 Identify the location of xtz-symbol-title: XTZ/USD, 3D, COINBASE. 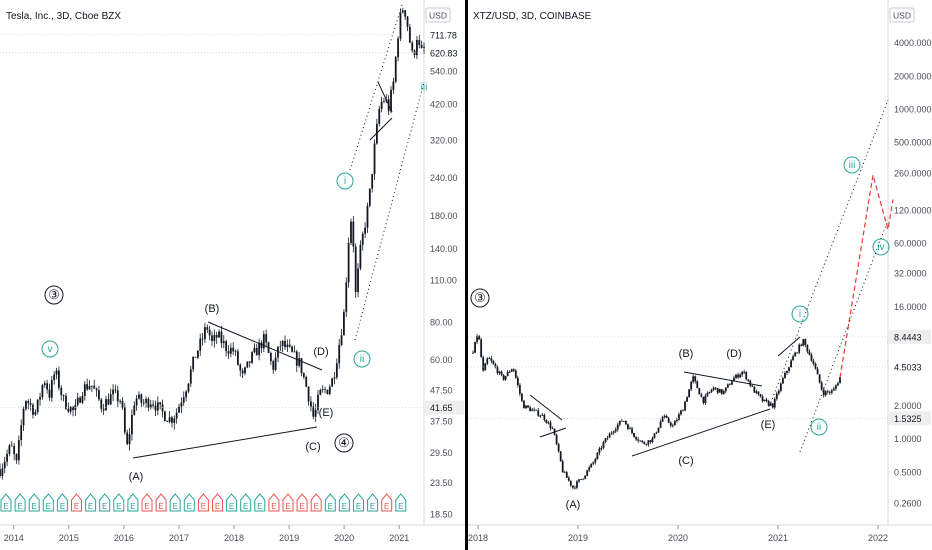
(532, 16).